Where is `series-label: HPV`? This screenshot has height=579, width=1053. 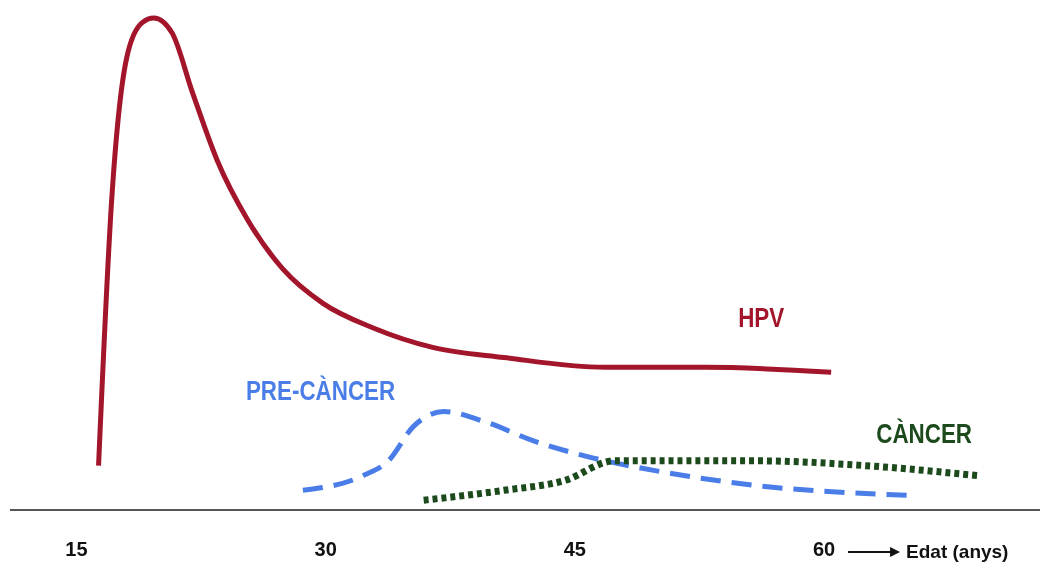
series-label: HPV is located at coordinates (761, 317).